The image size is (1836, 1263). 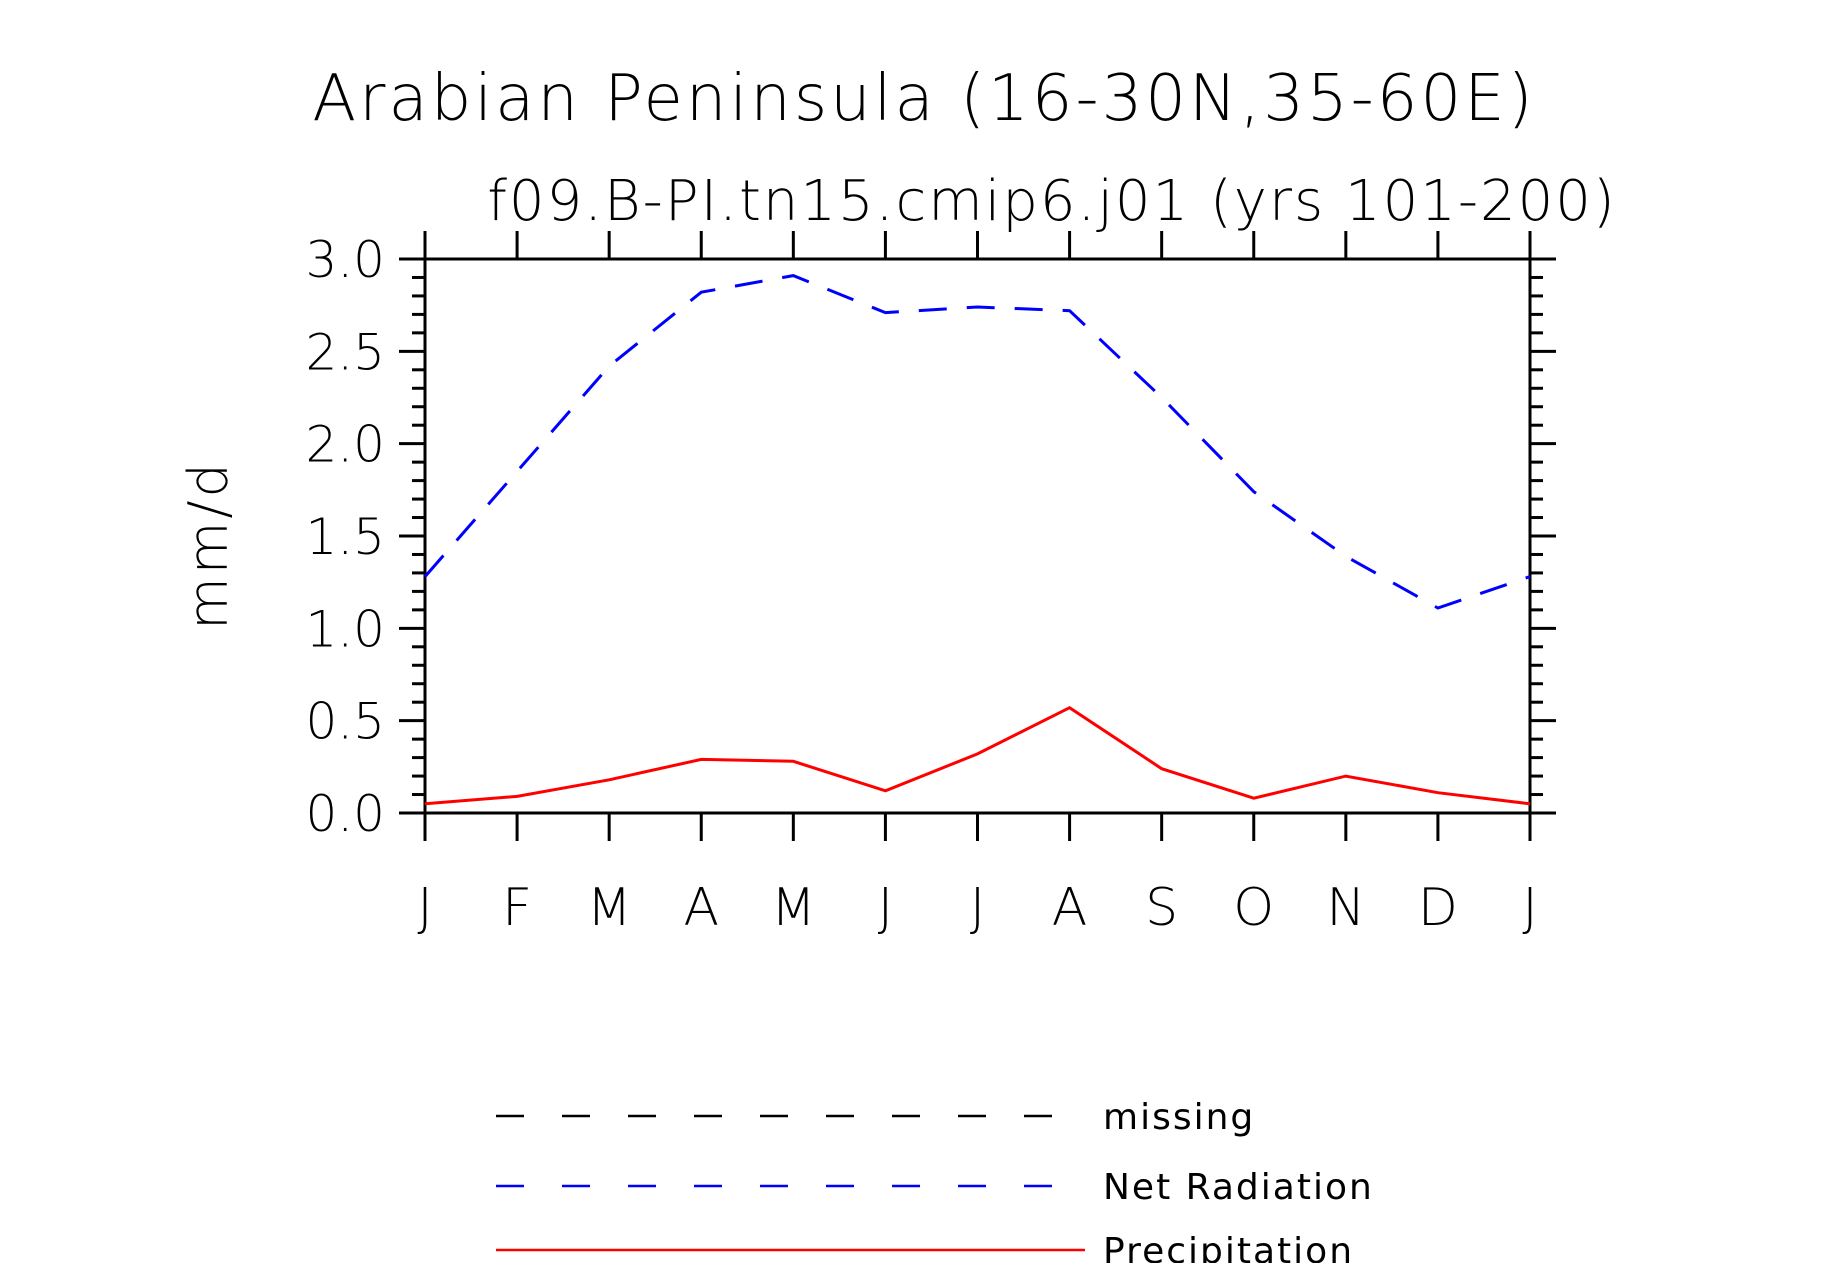 What do you see at coordinates (1179, 1117) in the screenshot?
I see `legend-label-missing: missing` at bounding box center [1179, 1117].